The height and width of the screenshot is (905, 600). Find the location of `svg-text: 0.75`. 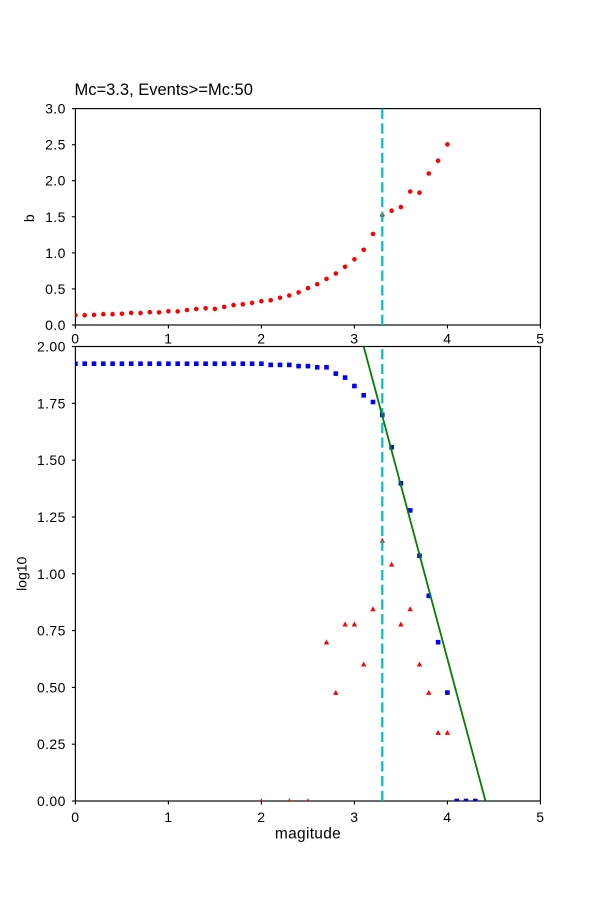

svg-text: 0.75 is located at coordinates (51, 631).